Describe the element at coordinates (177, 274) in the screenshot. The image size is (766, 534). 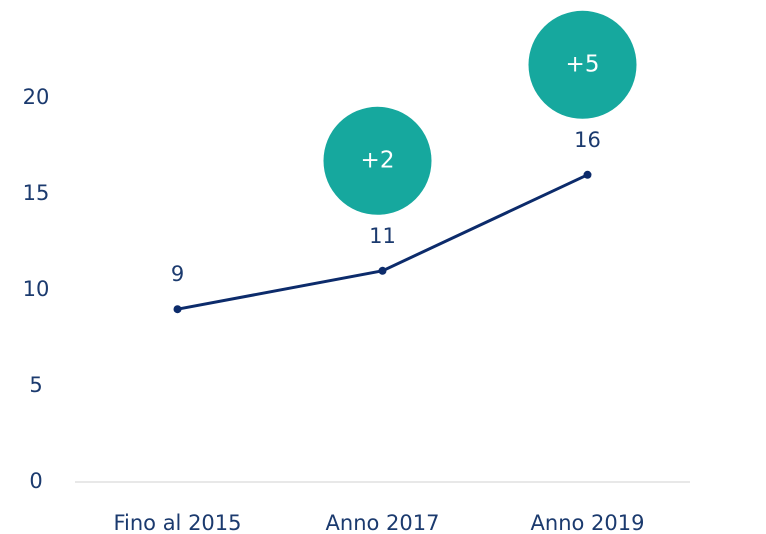
I see `data-label: 9` at that location.